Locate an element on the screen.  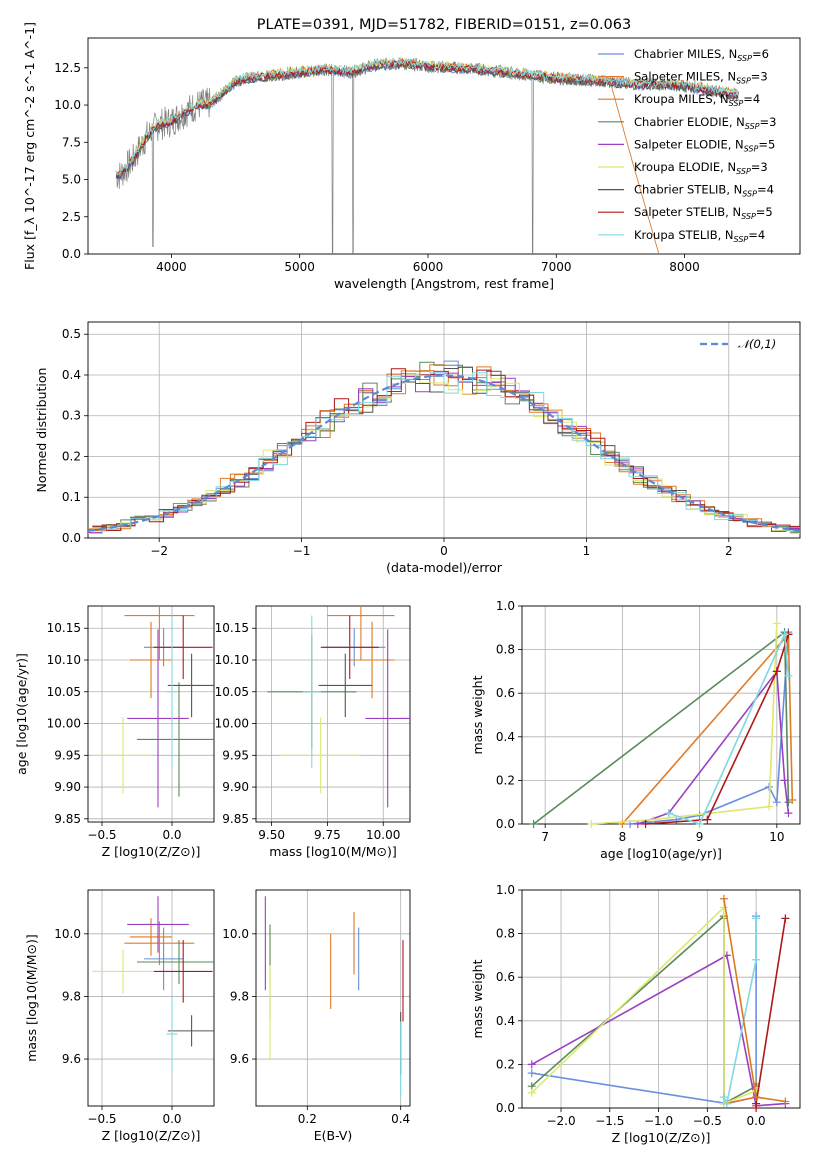
legend-text: =6 is located at coordinates (760, 54).